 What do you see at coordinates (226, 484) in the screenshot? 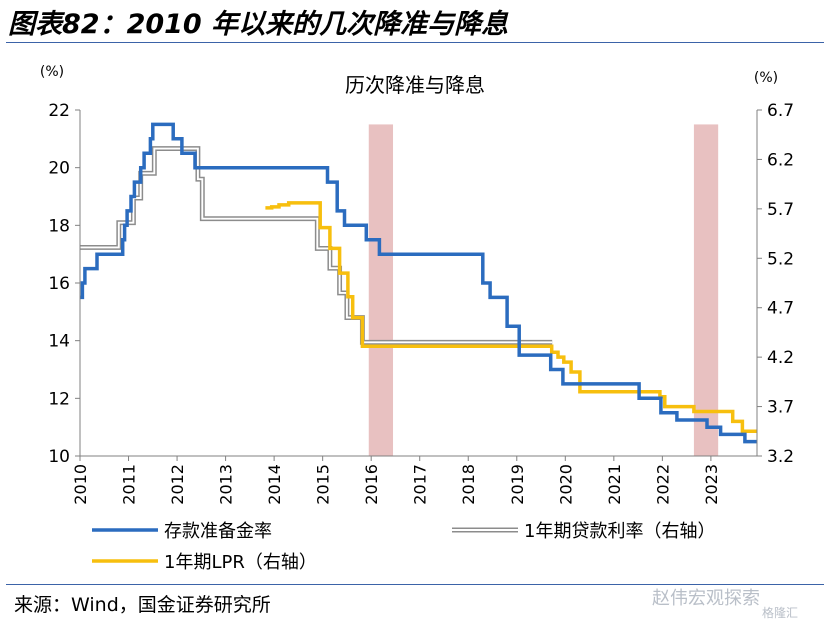
I see `x-tick-label-4: 2013` at bounding box center [226, 484].